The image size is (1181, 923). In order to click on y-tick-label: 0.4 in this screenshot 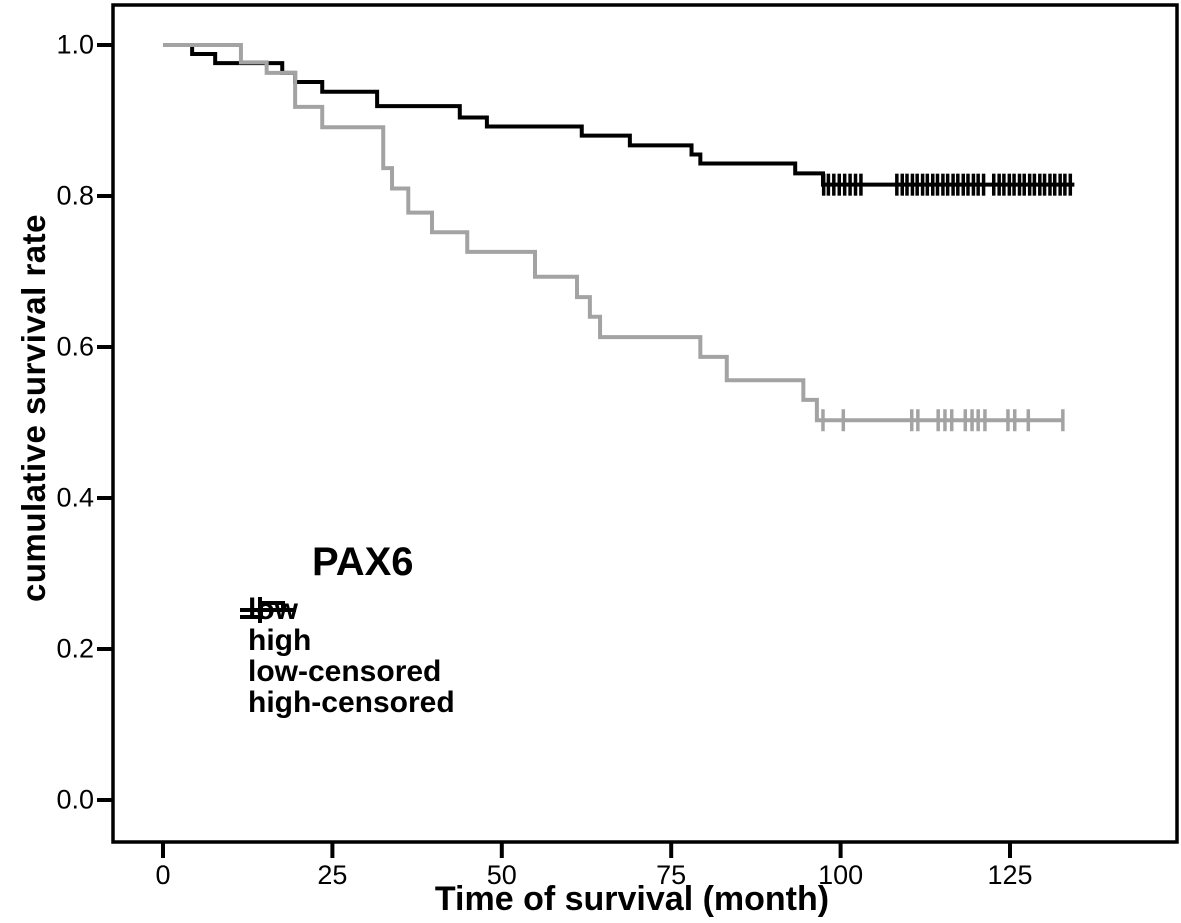, I will do `click(75, 497)`.